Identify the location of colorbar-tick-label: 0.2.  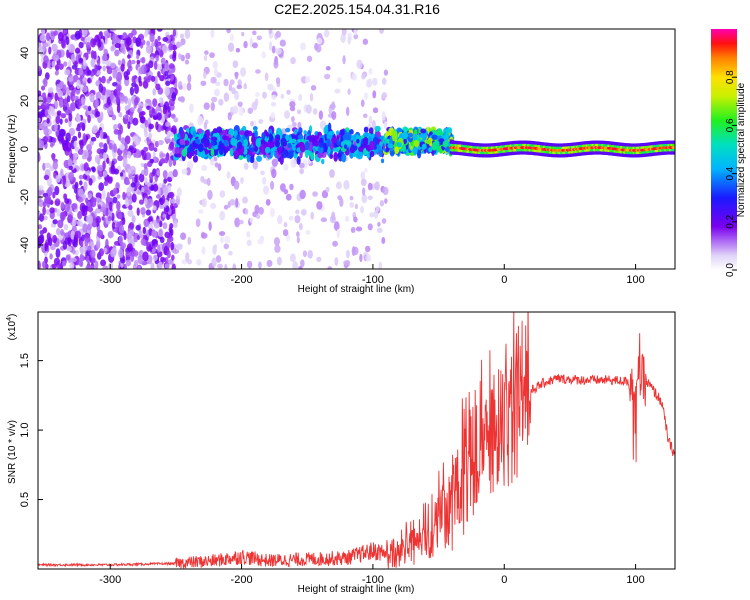
(730, 221).